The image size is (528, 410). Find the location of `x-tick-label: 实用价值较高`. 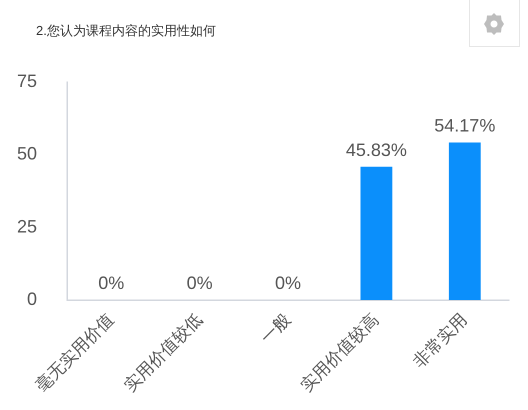

x-tick-label: 实用价值较高 is located at coordinates (339, 353).